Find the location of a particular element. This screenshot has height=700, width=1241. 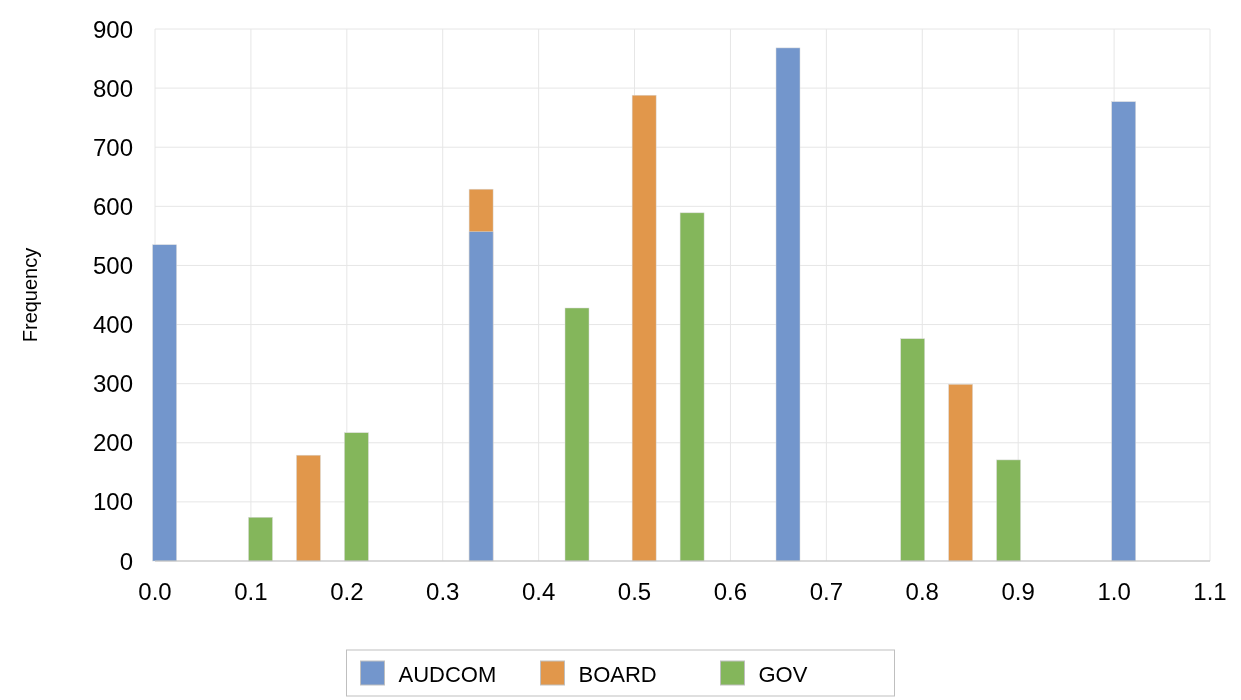

y-tick-label: 0 is located at coordinates (126, 561).